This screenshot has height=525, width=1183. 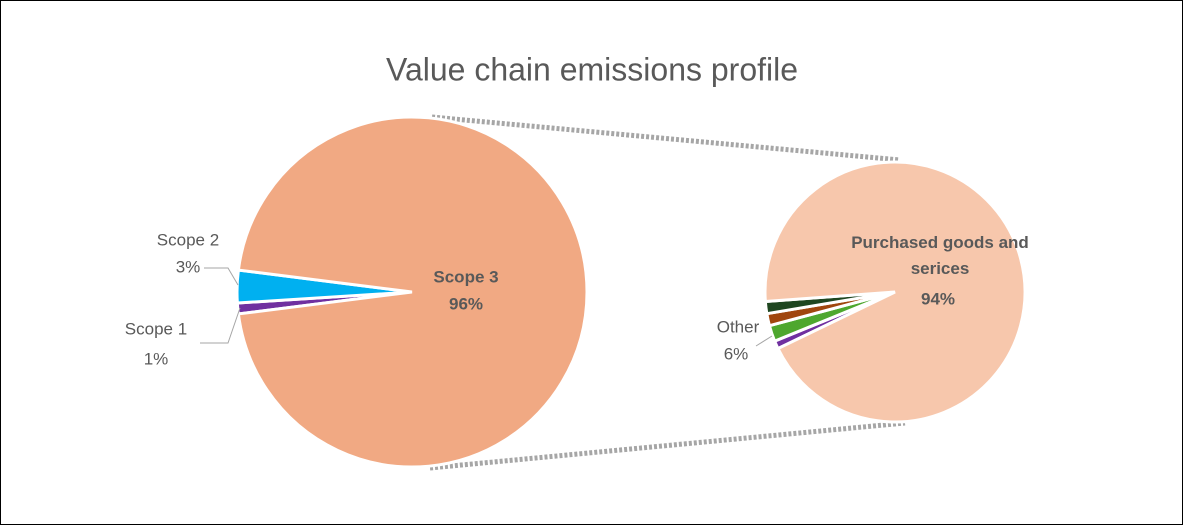 I want to click on slice-label: Scope 2, so click(x=188, y=239).